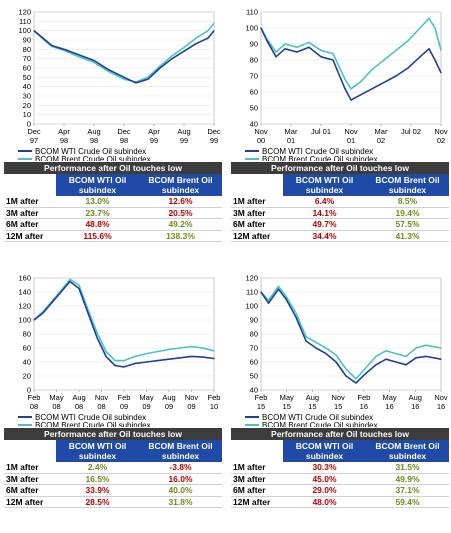 This screenshot has width=451, height=533. What do you see at coordinates (97, 224) in the screenshot?
I see `wti-perf-value: 48.8%` at bounding box center [97, 224].